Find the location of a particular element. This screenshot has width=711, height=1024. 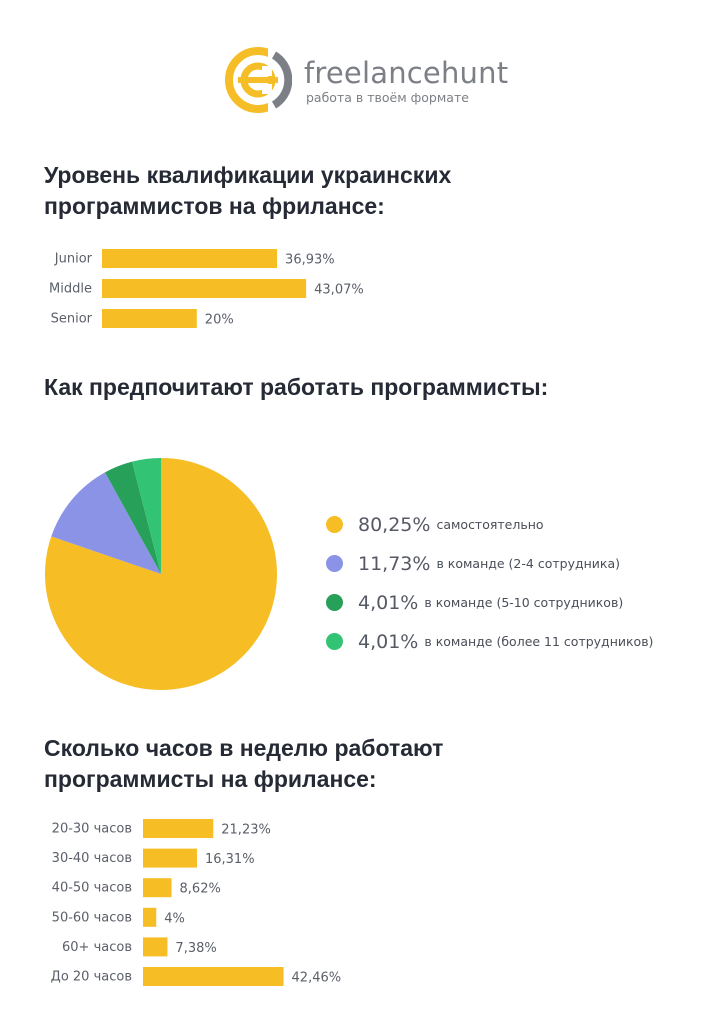

category-label: 50-60 часов is located at coordinates (92, 917).